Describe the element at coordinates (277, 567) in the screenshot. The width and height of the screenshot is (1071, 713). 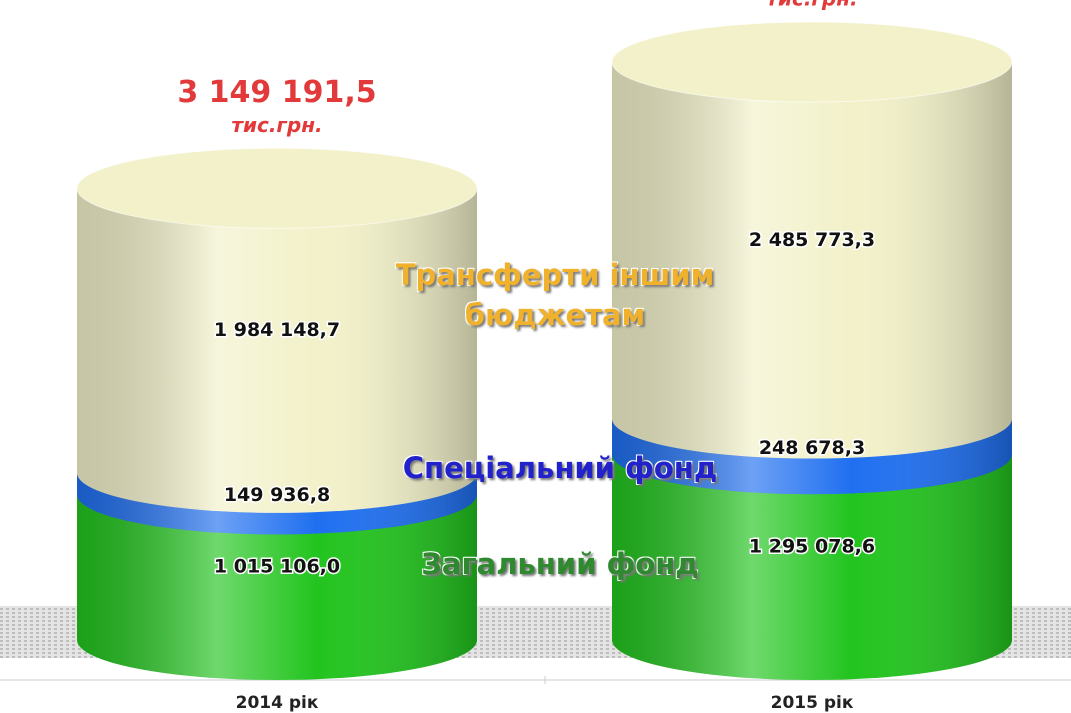
I see `value-label: 1 015 106,0` at that location.